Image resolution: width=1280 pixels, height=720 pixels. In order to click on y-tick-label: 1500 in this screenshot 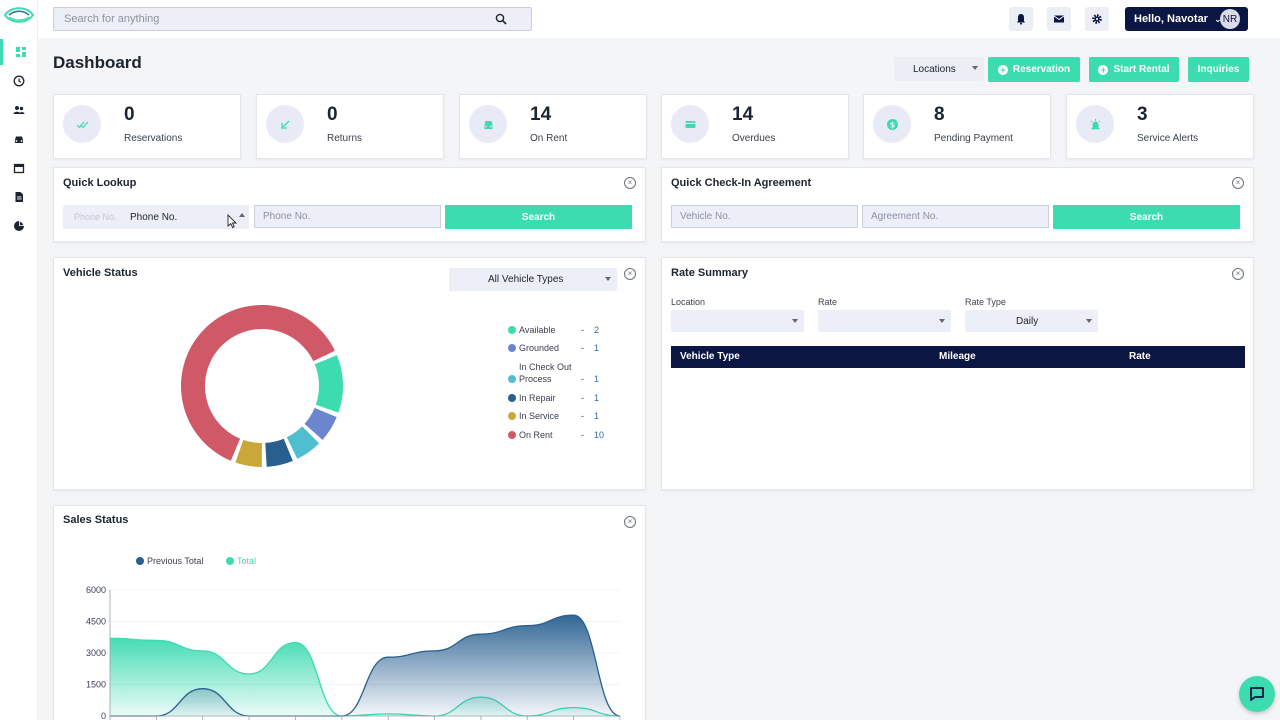, I will do `click(96, 685)`.